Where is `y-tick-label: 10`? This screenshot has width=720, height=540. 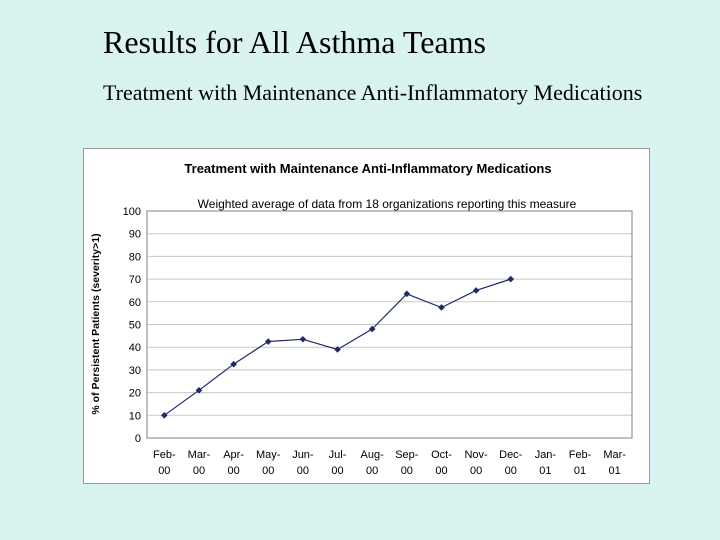
y-tick-label: 10 is located at coordinates (135, 416).